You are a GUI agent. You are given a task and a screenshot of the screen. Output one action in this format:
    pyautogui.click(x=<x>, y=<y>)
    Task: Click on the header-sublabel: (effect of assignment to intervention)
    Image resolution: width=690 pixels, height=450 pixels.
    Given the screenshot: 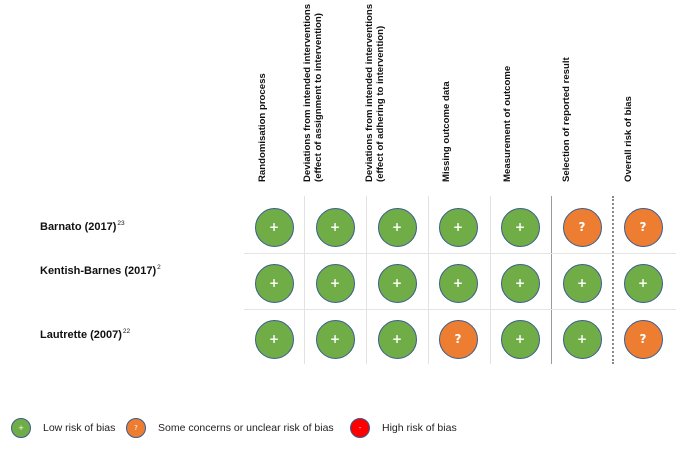 What is the action you would take?
    pyautogui.click(x=318, y=97)
    